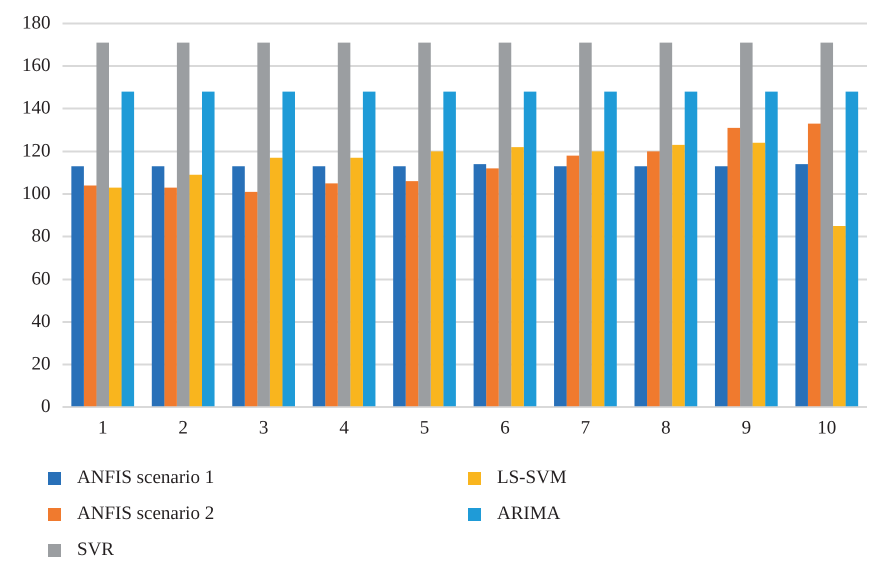 Image resolution: width=879 pixels, height=567 pixels. What do you see at coordinates (95, 550) in the screenshot?
I see `legend-label: SVR` at bounding box center [95, 550].